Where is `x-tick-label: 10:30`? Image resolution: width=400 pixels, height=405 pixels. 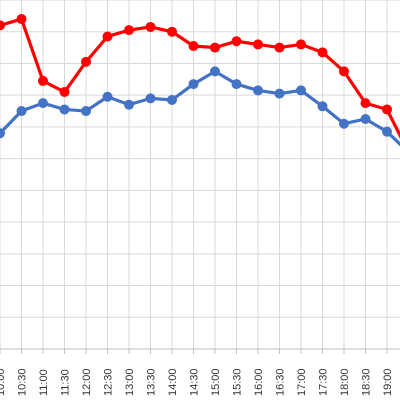 x-tick-label: 10:30 is located at coordinates (23, 382).